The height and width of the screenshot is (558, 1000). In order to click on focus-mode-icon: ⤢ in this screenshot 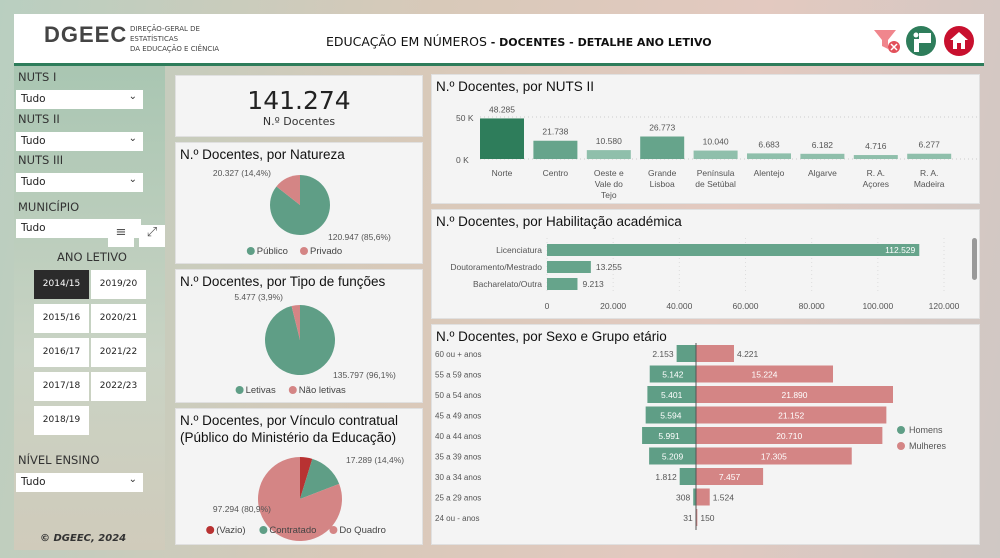, I will do `click(152, 236)`.